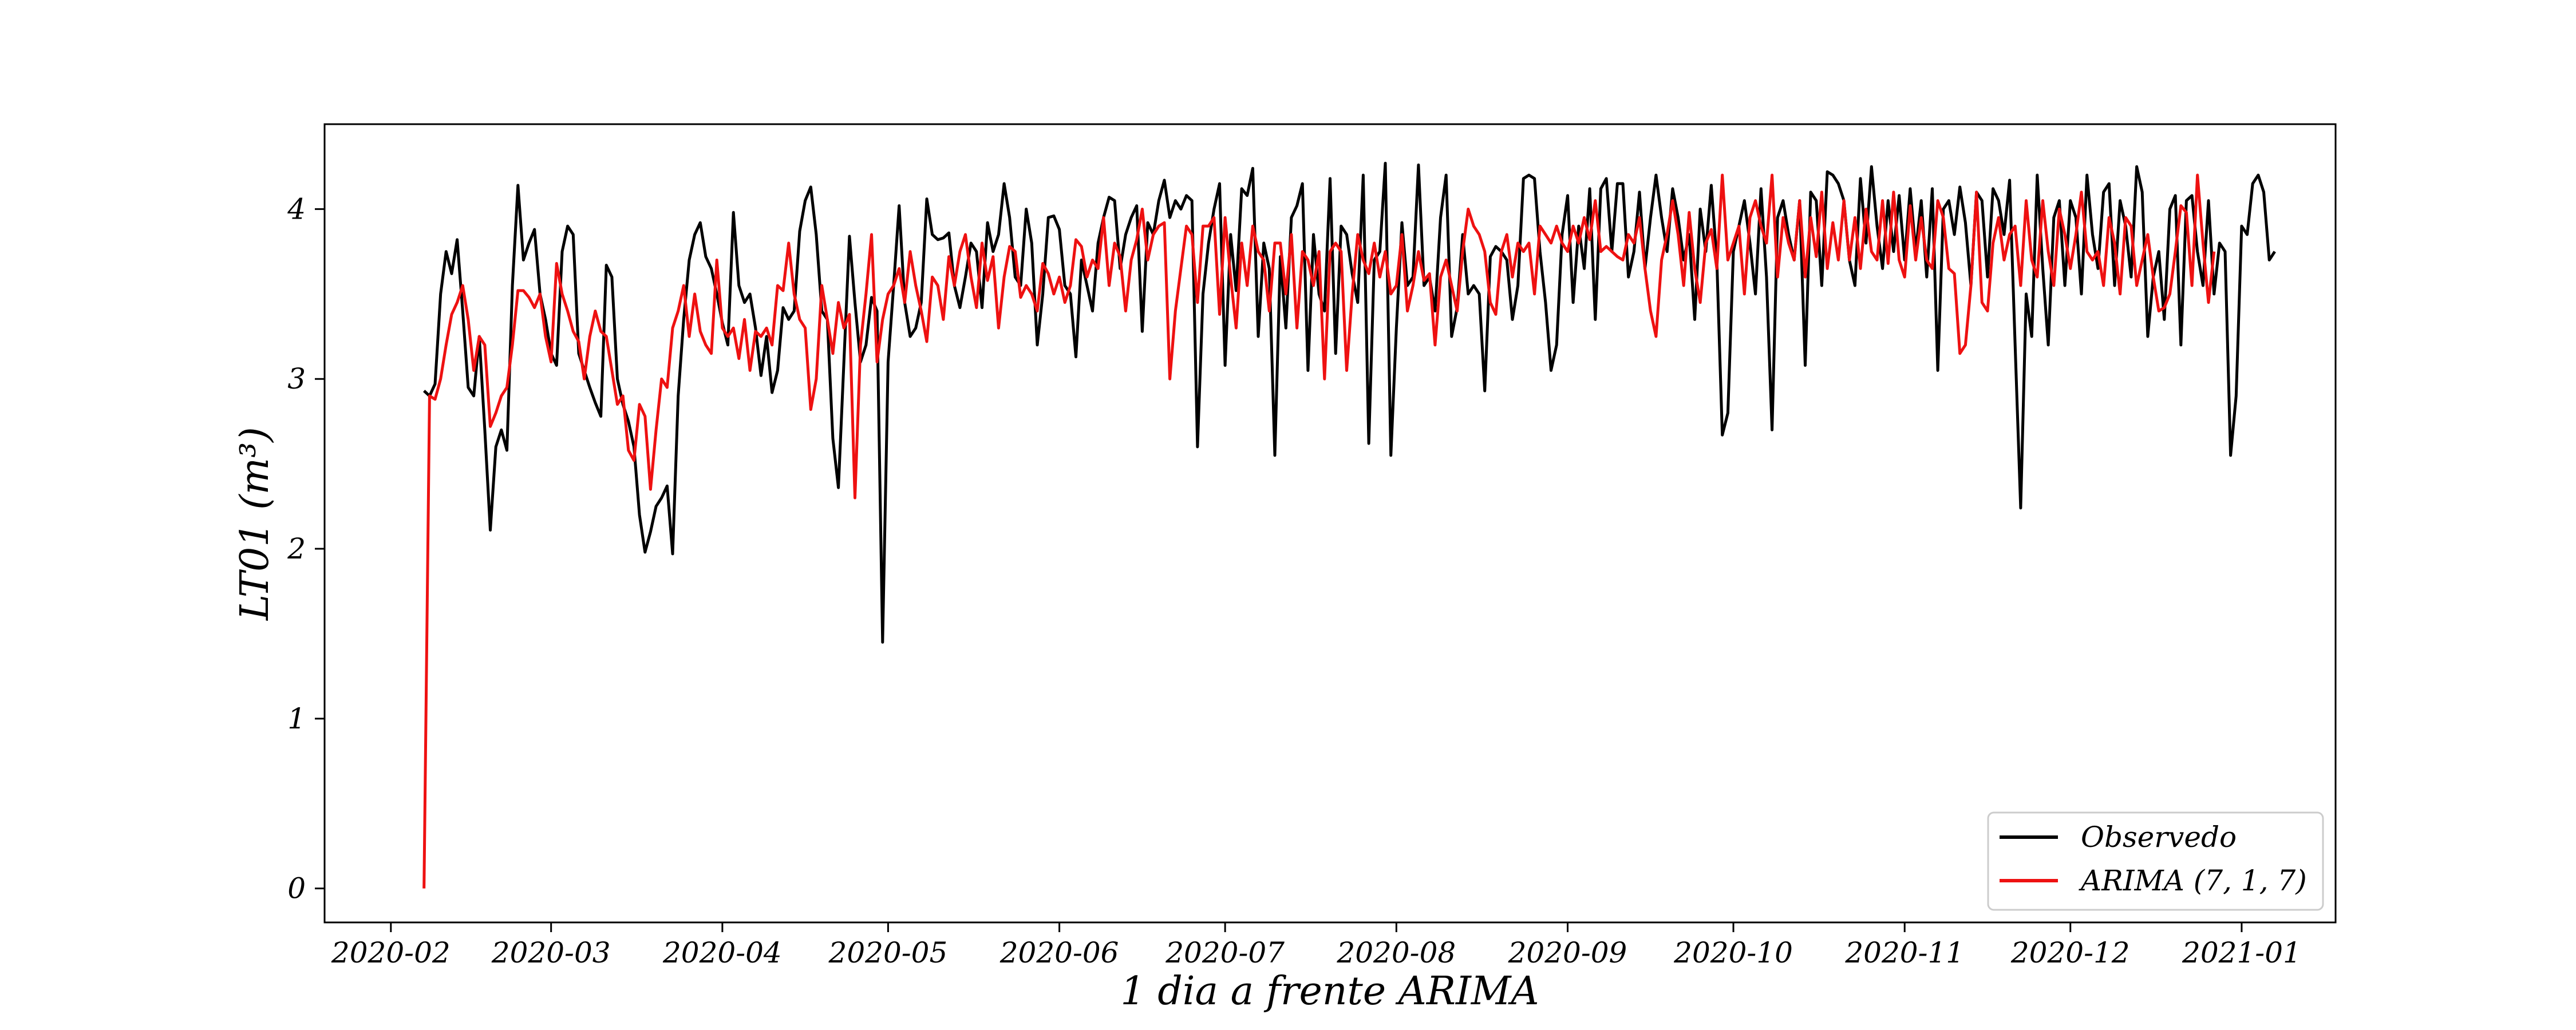 The width and height of the screenshot is (2576, 1030). Describe the element at coordinates (1904, 952) in the screenshot. I see `x-tick-label: 2020-11` at that location.